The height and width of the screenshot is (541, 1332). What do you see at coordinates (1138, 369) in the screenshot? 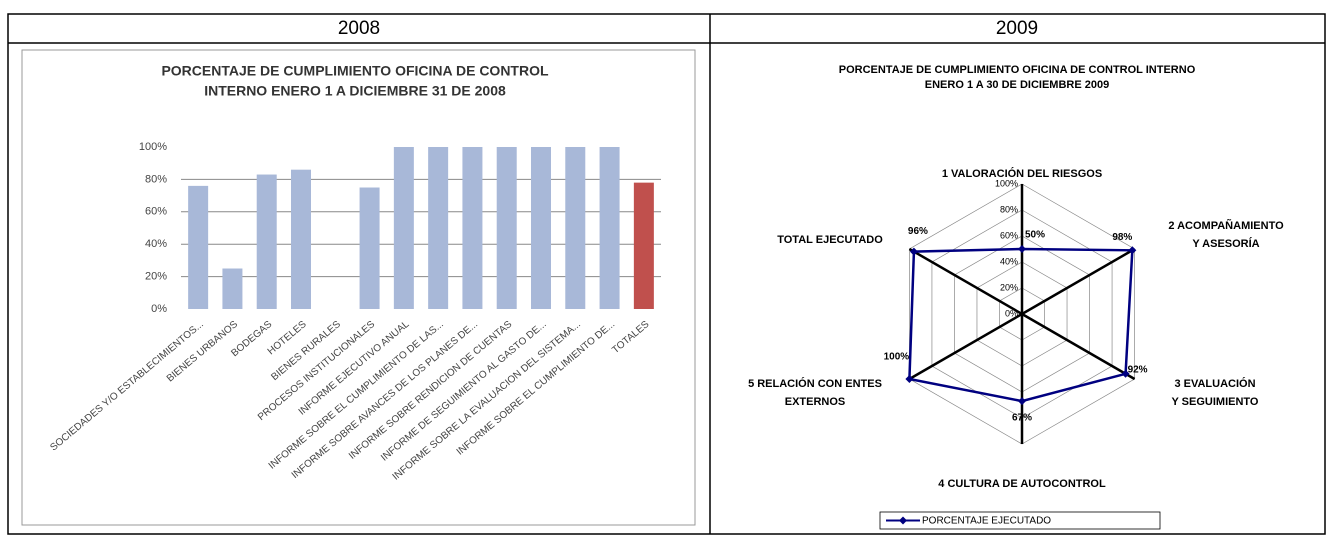
I see `data-label: 92%` at bounding box center [1138, 369].